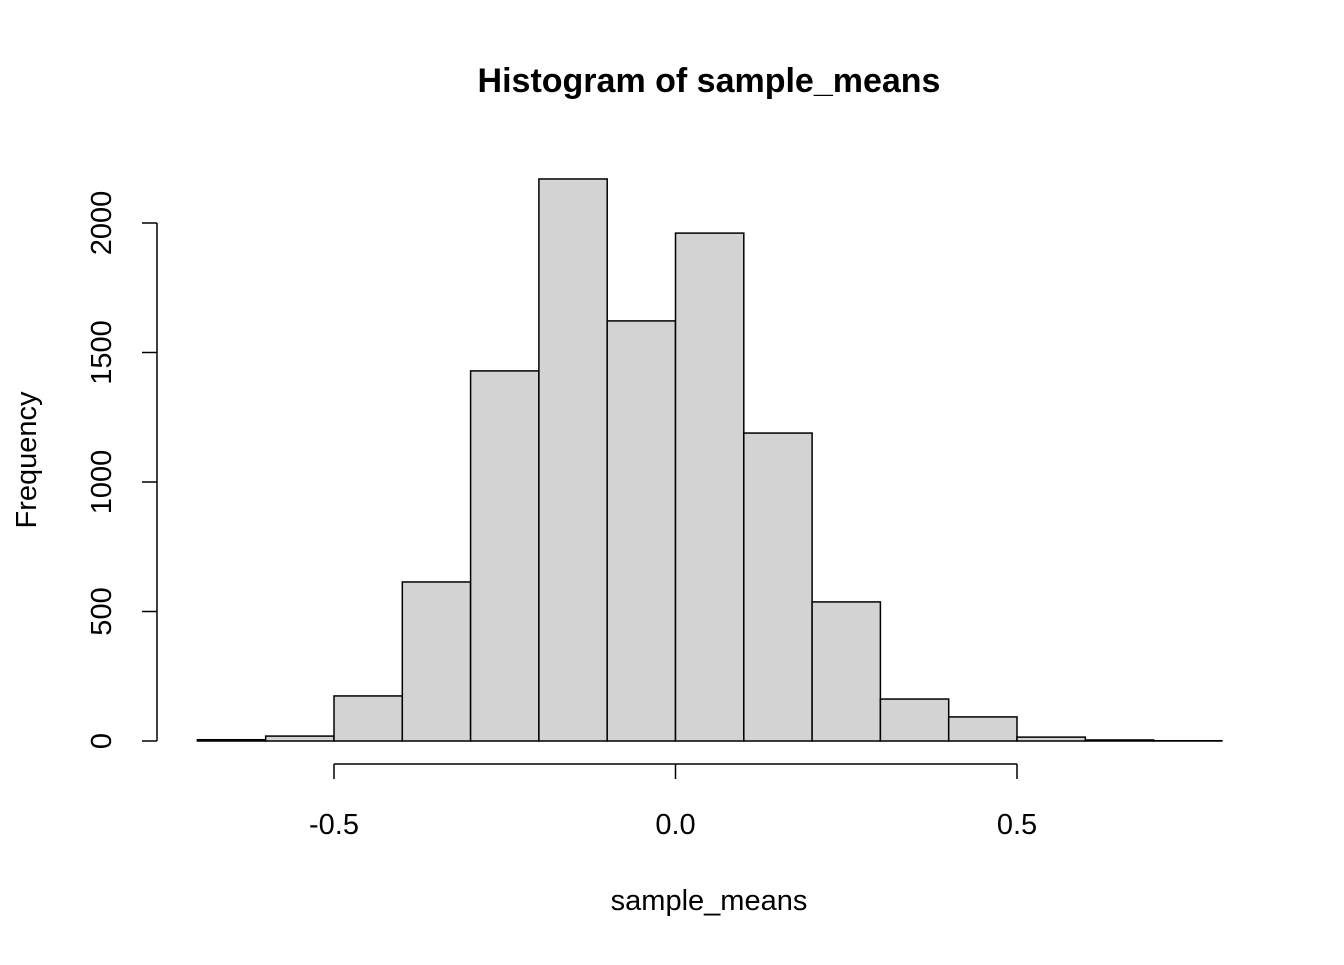 This screenshot has width=1344, height=965. What do you see at coordinates (334, 825) in the screenshot?
I see `x-tick-label: -0.5` at bounding box center [334, 825].